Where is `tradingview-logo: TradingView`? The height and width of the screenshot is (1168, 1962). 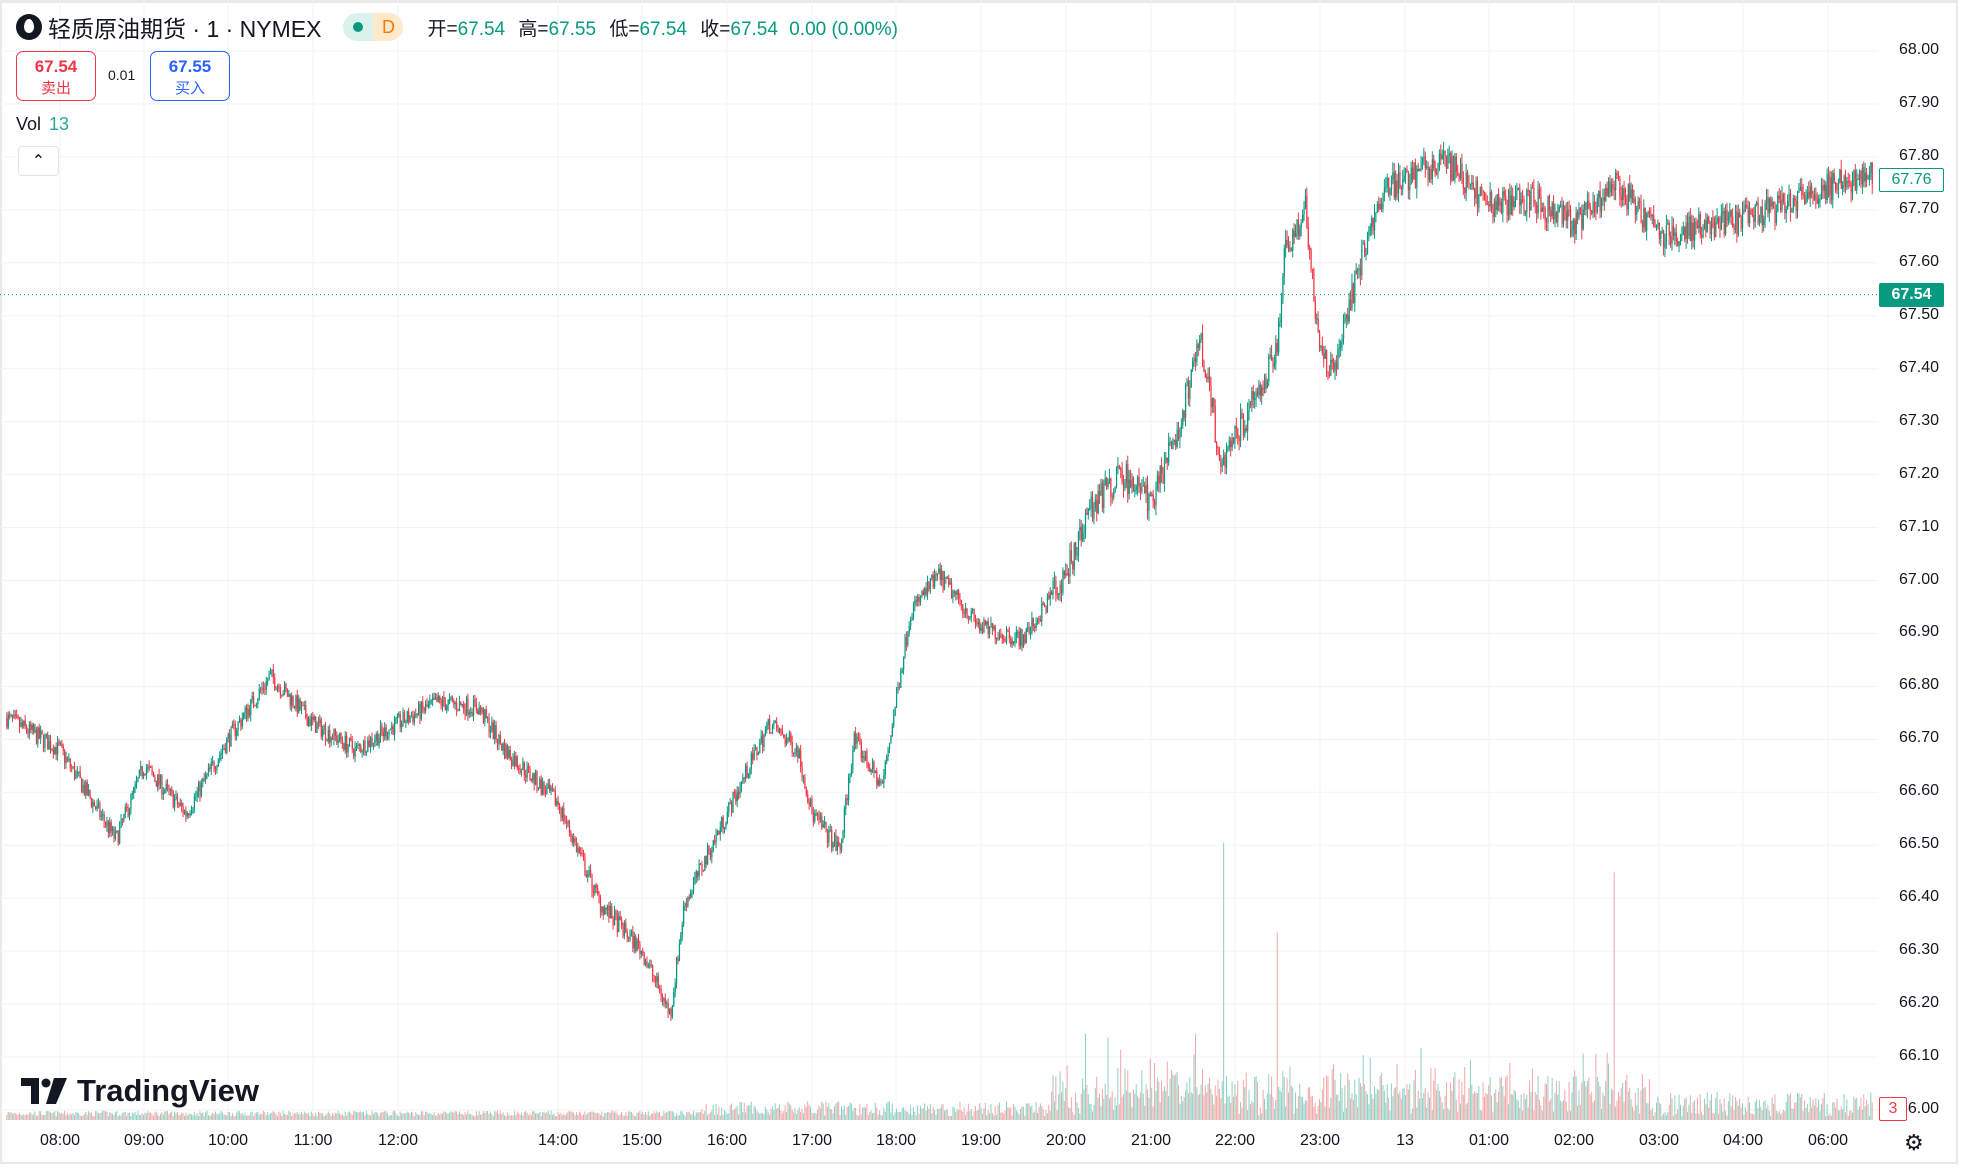
tradingview-logo: TradingView is located at coordinates (140, 1091).